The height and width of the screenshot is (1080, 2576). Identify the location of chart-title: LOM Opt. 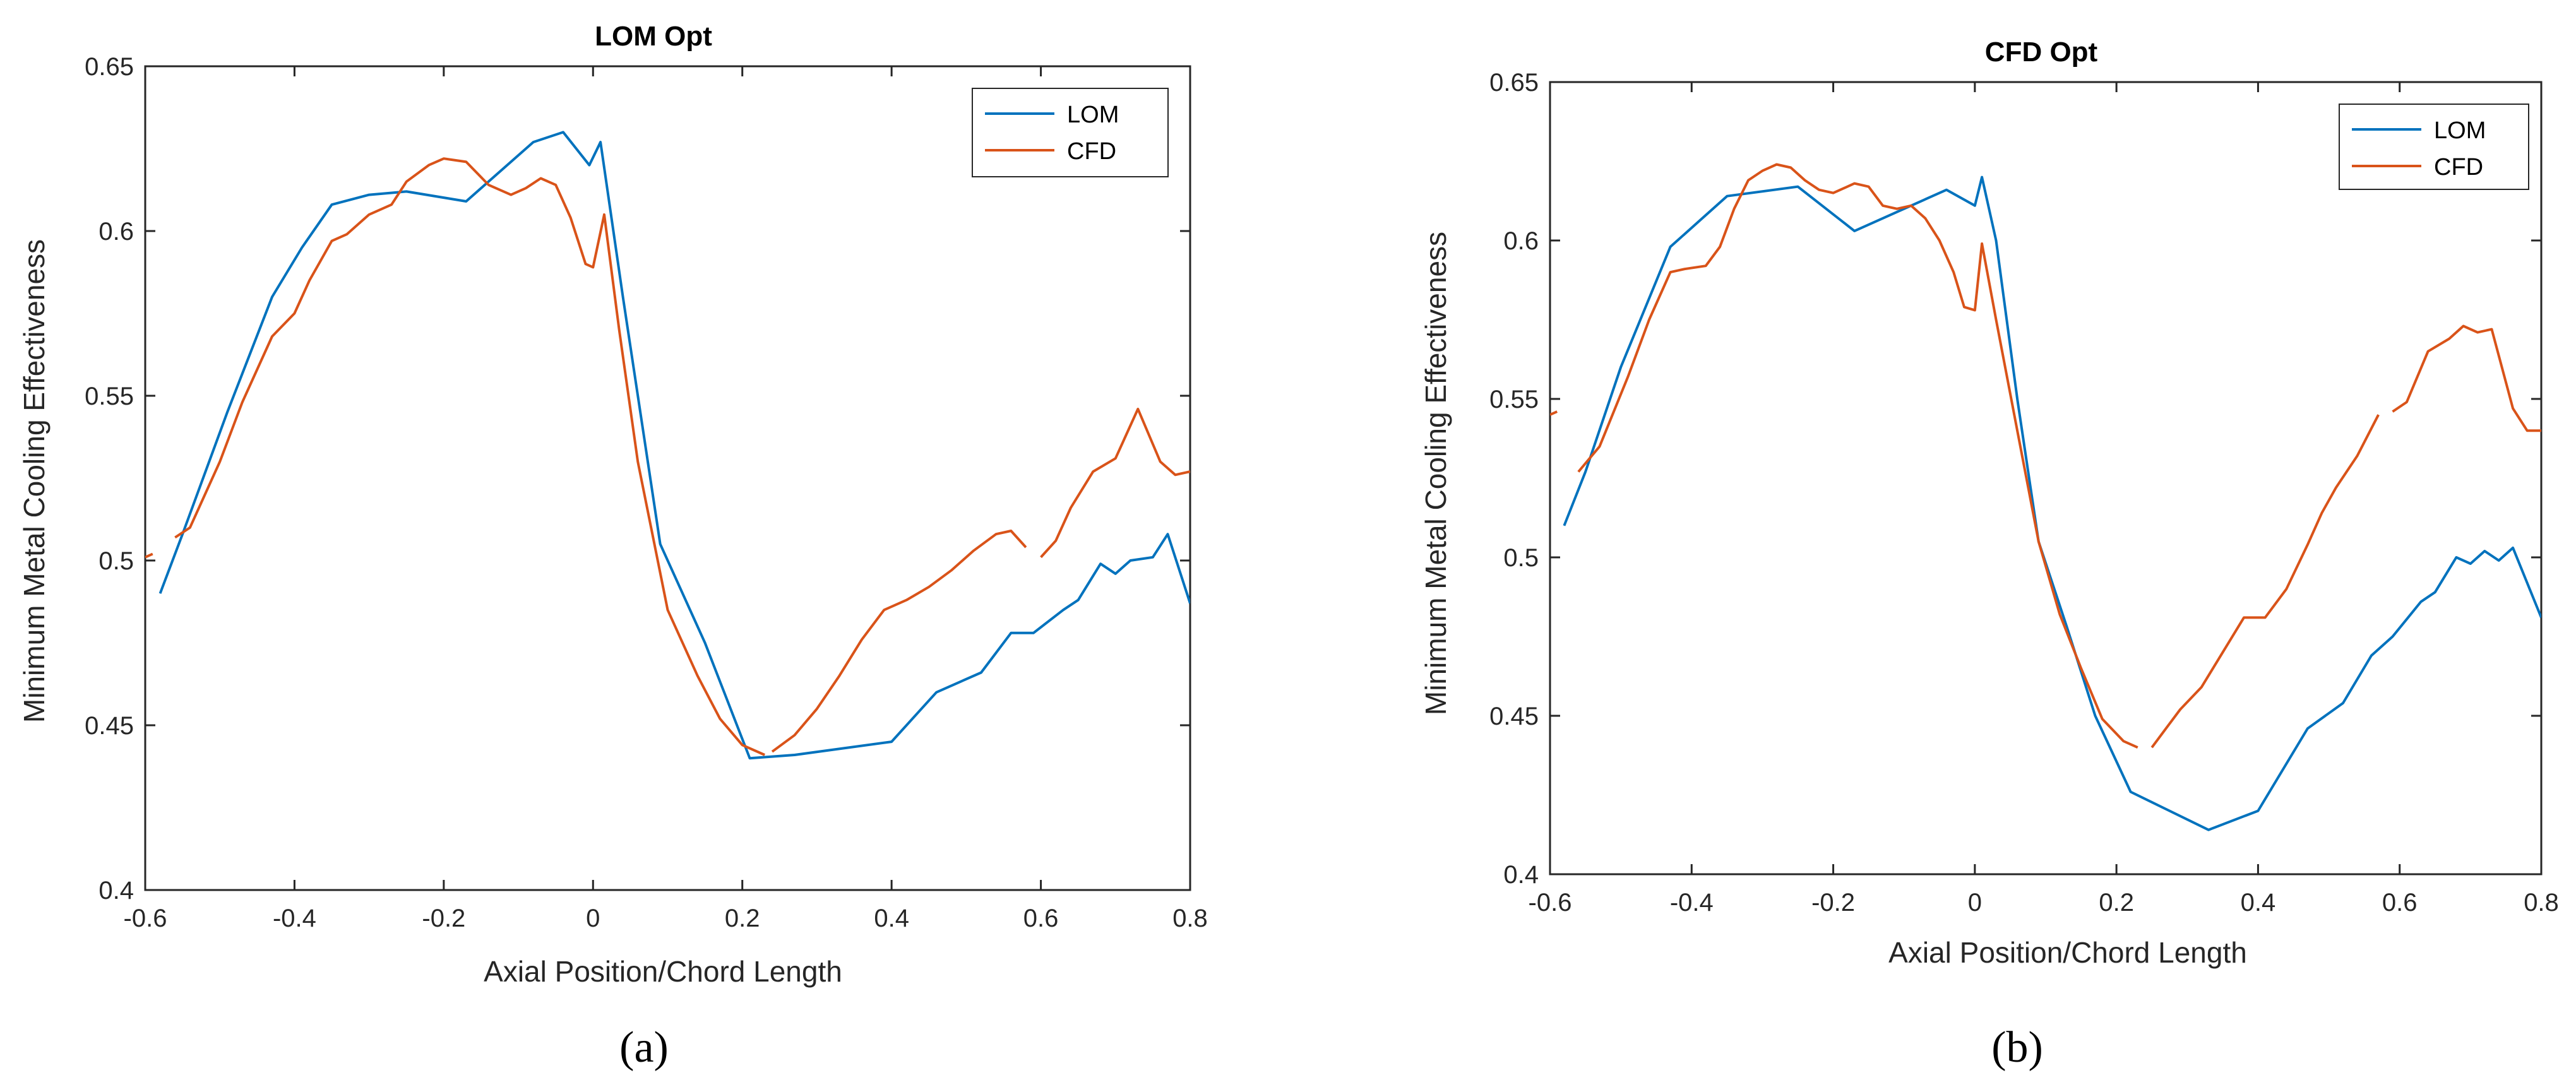
(653, 36).